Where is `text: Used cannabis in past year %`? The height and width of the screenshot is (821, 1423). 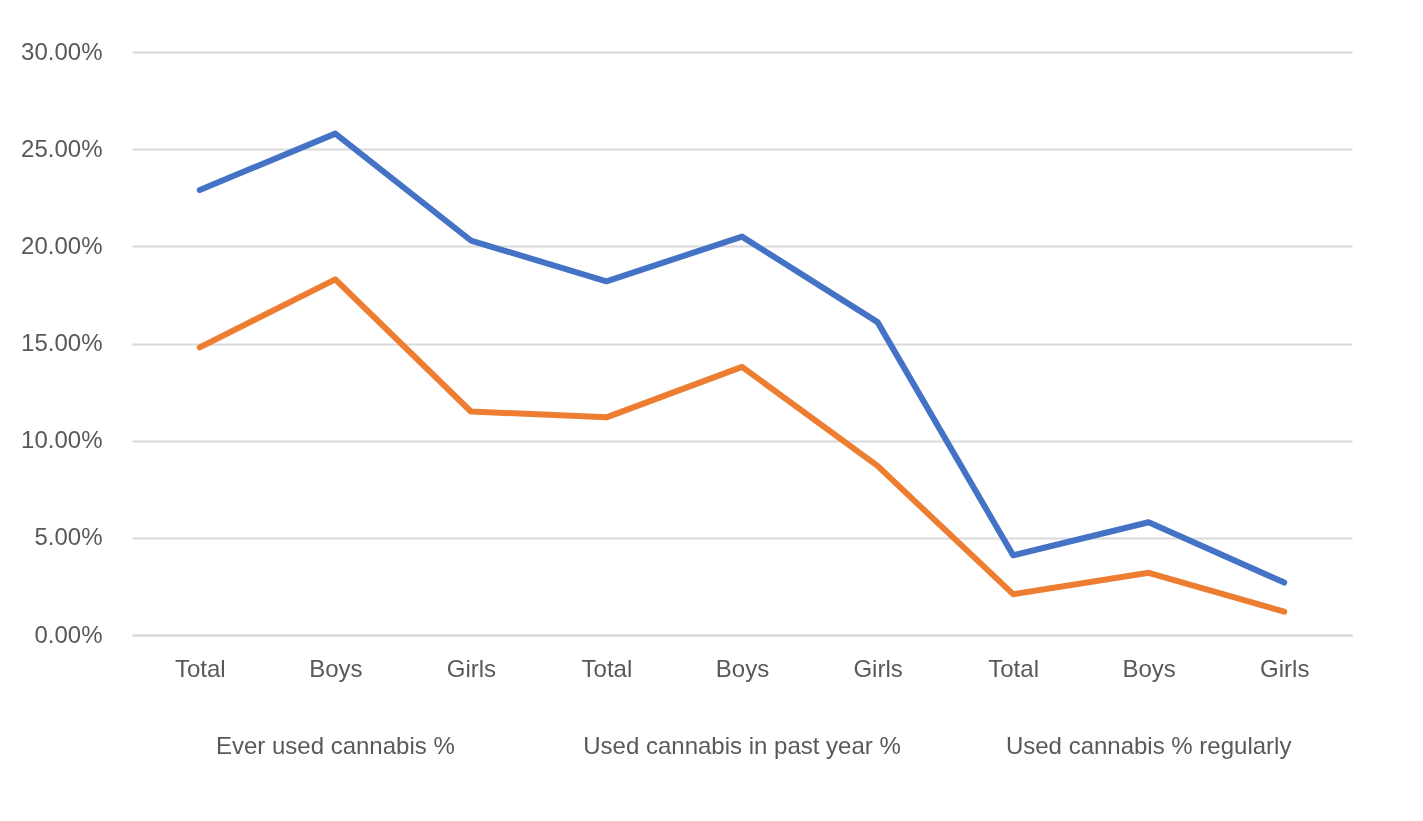
text: Used cannabis in past year % is located at coordinates (742, 745).